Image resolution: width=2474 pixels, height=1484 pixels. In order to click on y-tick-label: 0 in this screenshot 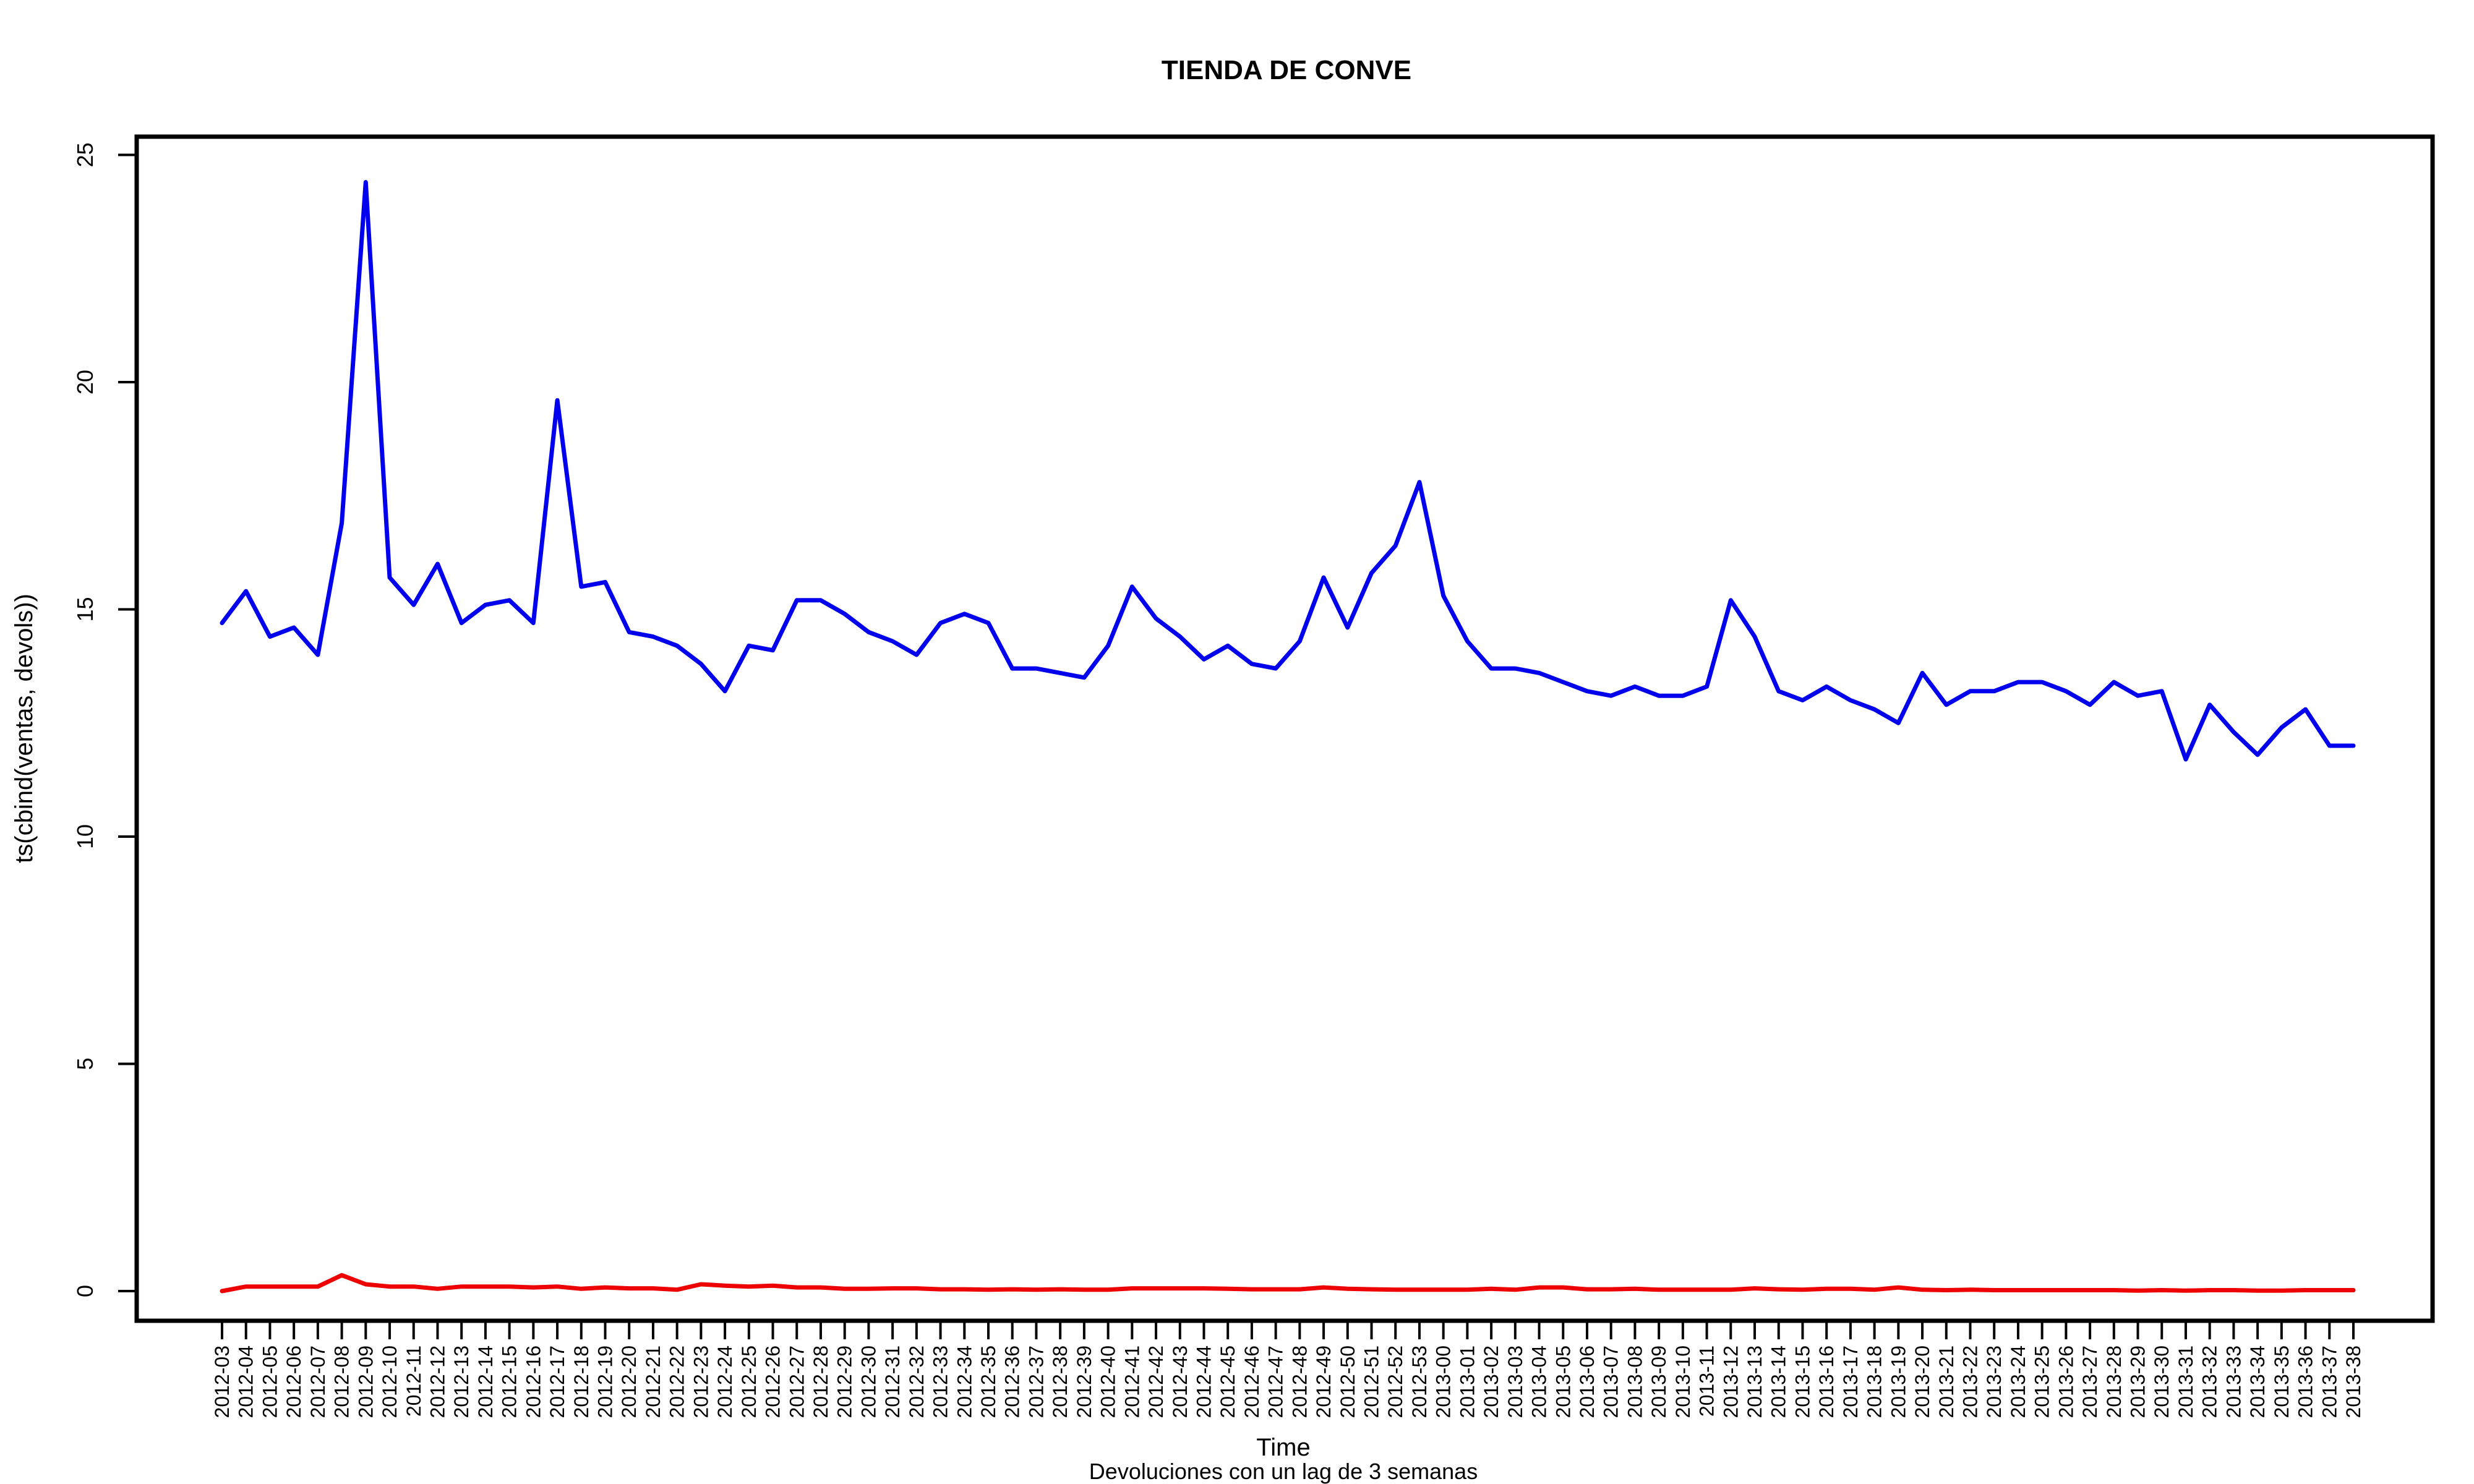, I will do `click(85, 1291)`.